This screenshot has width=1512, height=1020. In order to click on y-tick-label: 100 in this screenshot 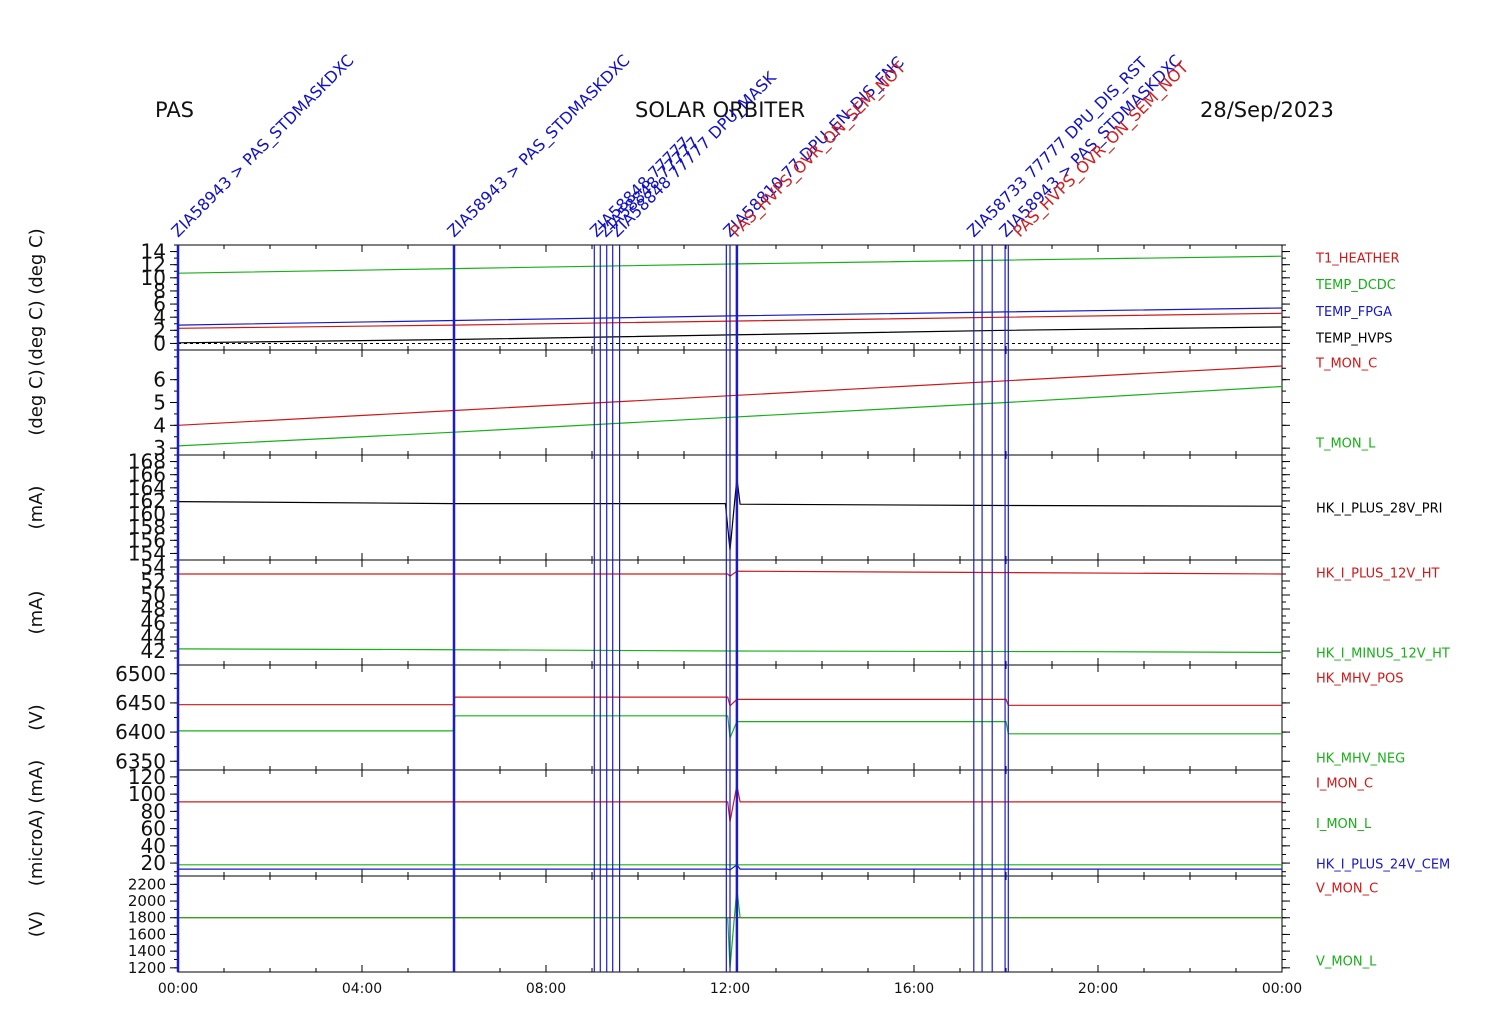, I will do `click(147, 794)`.